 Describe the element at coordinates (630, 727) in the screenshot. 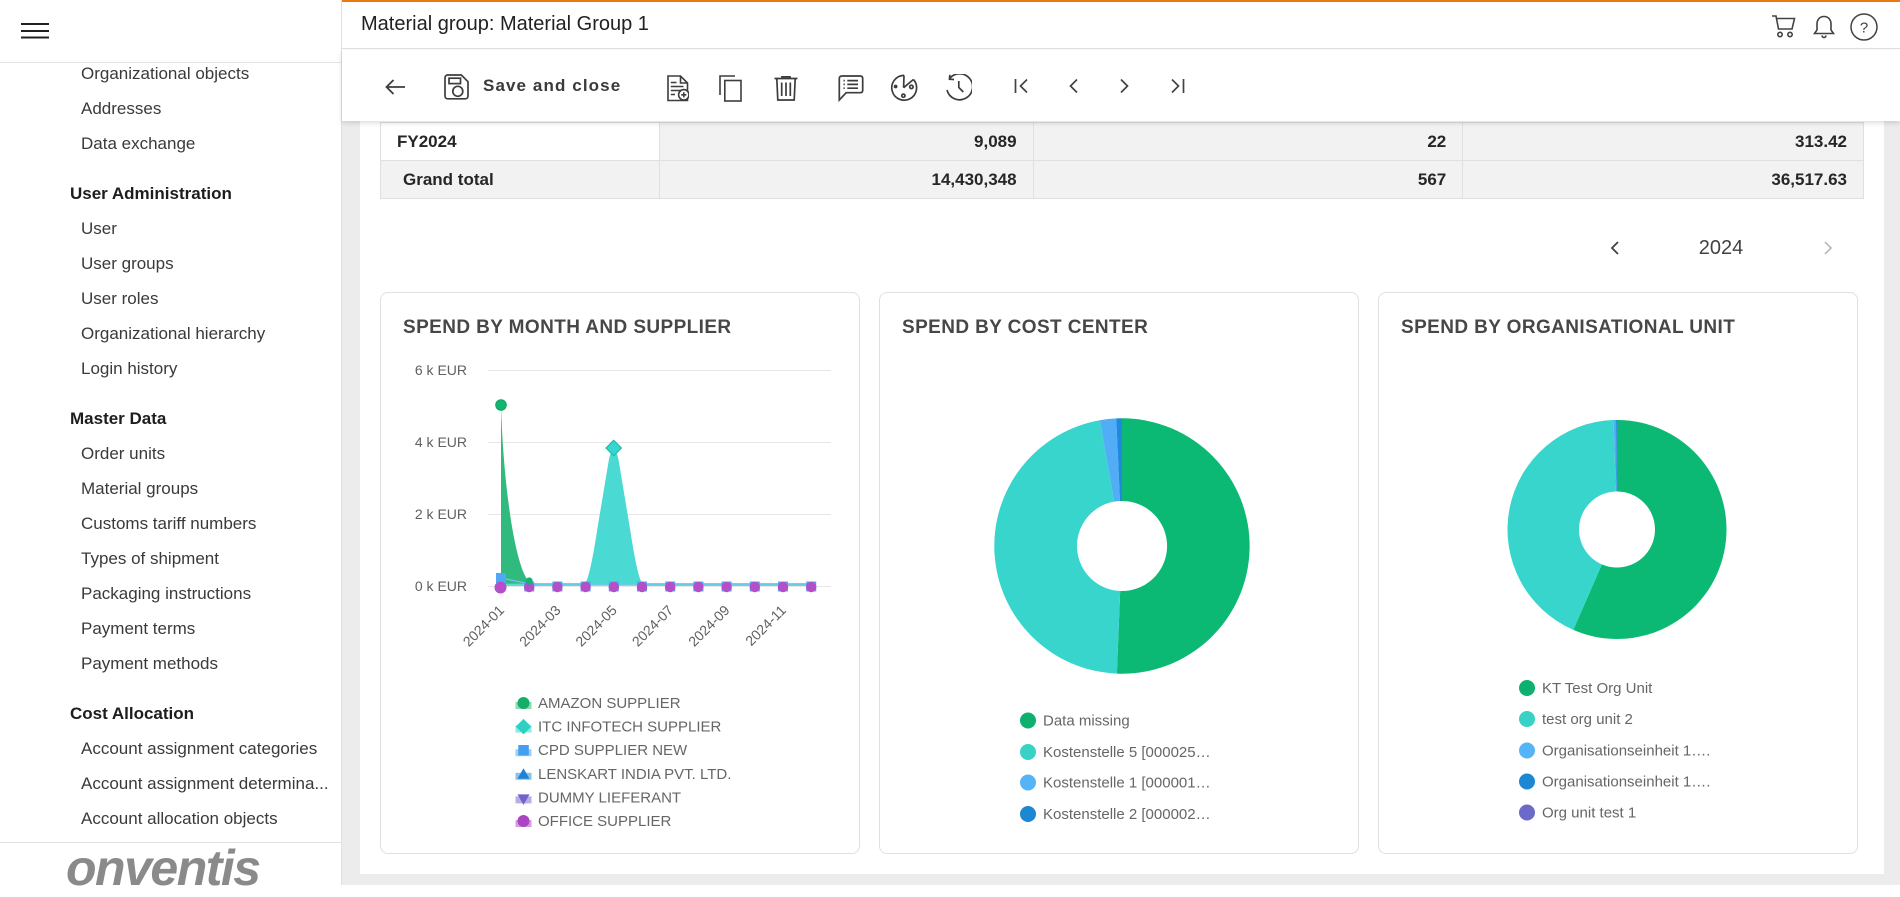

I see `svg-text: ITC INFOTECH SUPPLIER` at that location.